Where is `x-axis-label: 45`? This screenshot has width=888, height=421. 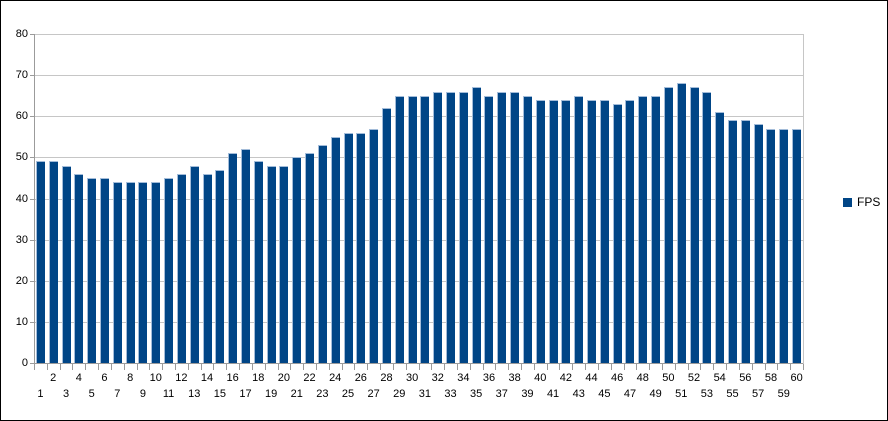 x-axis-label: 45 is located at coordinates (604, 394).